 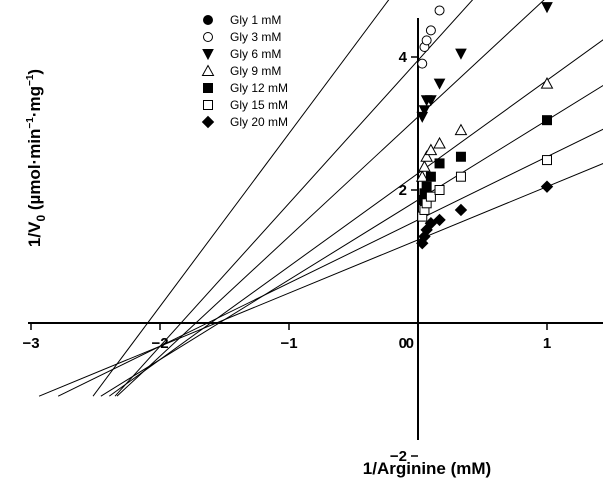 I want to click on legend-label: Gly 3 mM, so click(x=255, y=37).